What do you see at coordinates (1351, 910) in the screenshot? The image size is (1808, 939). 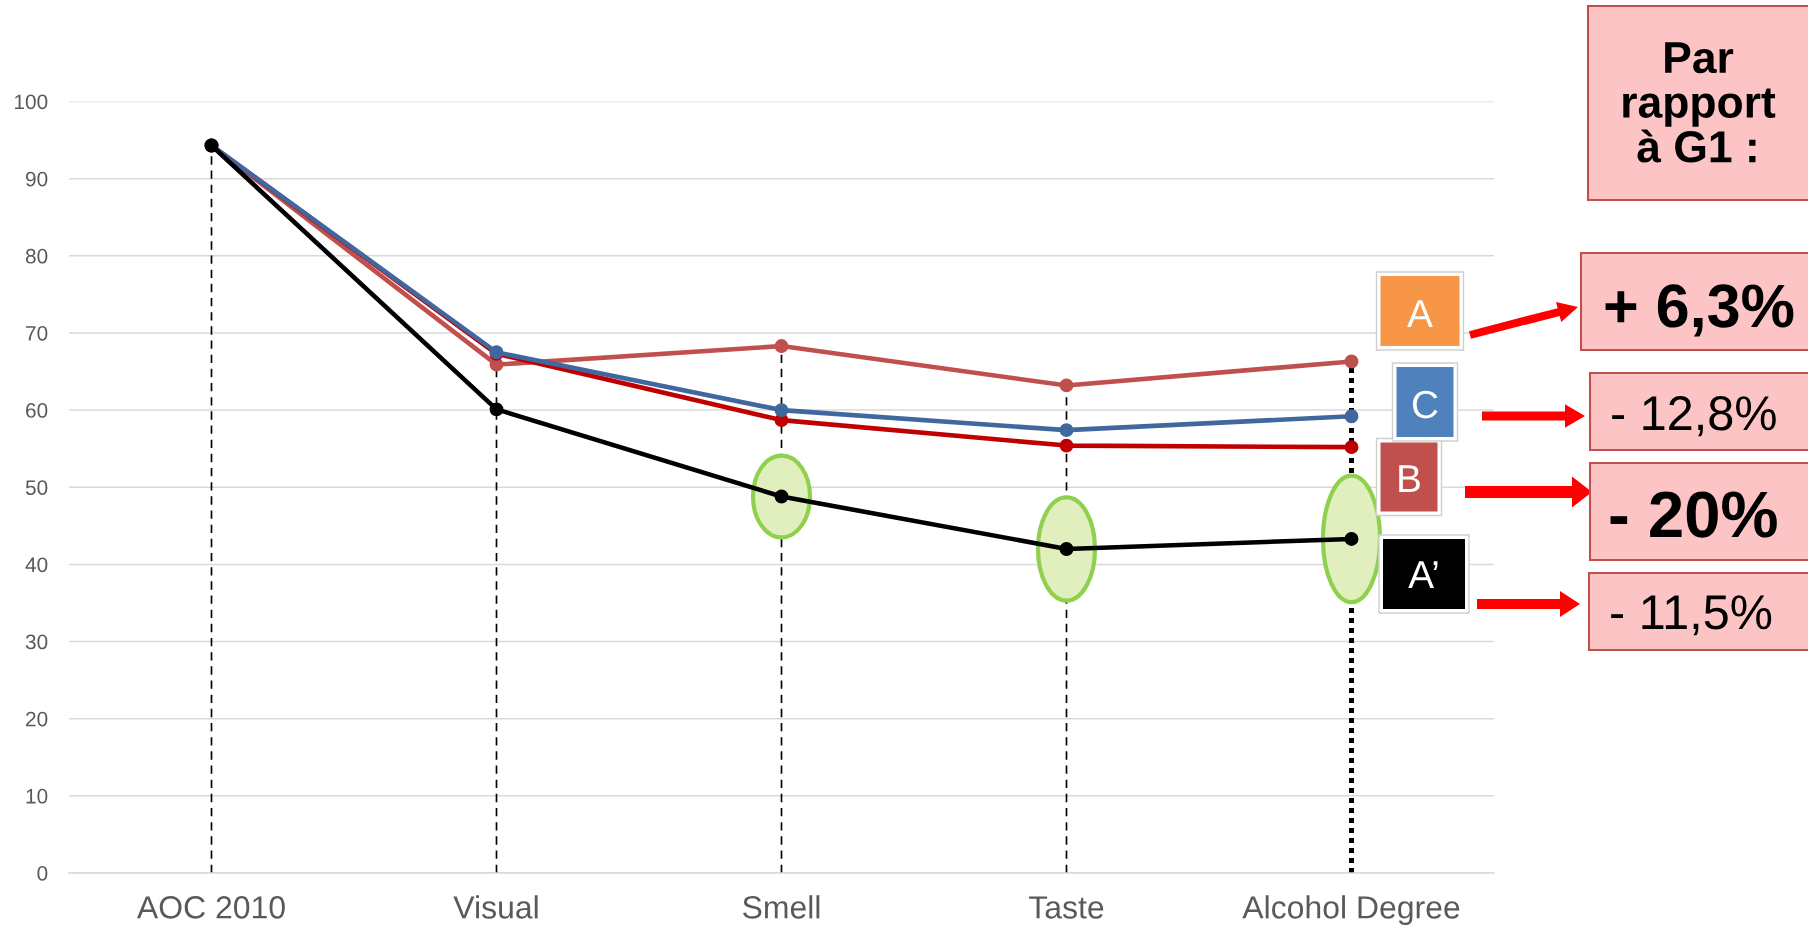 I see `x-tick-label: Alcohol Degree` at bounding box center [1351, 910].